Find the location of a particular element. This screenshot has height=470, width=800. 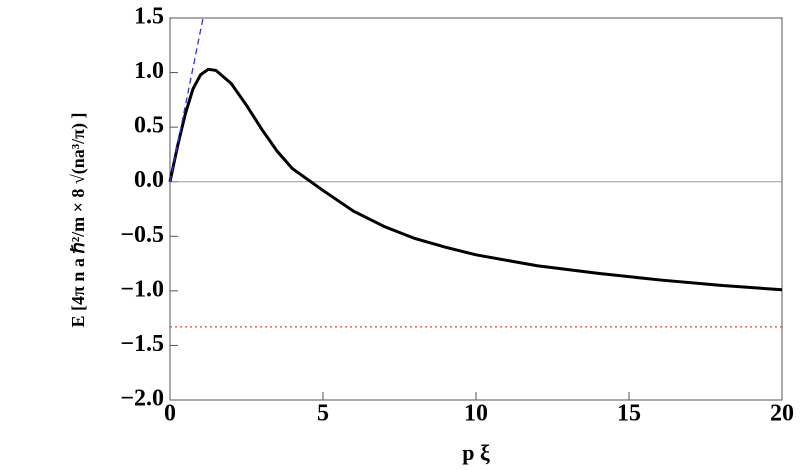

y-tick-label: 1.5 is located at coordinates (149, 17).